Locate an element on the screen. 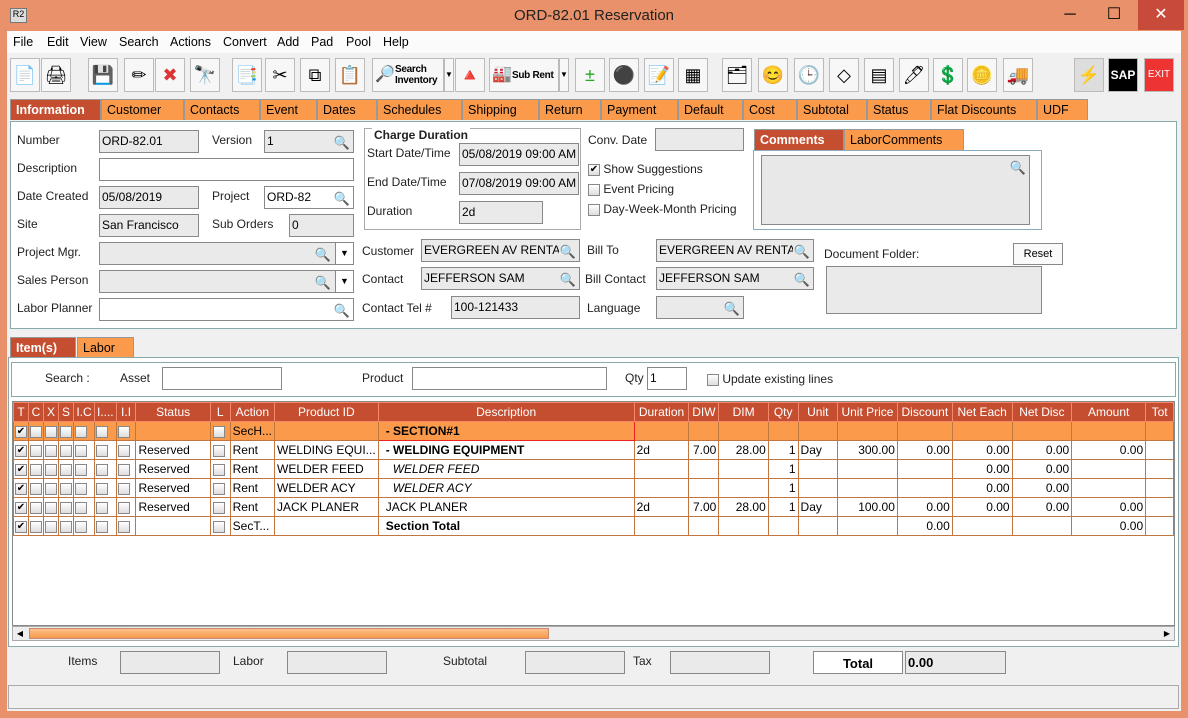  column-header: Status is located at coordinates (173, 412).